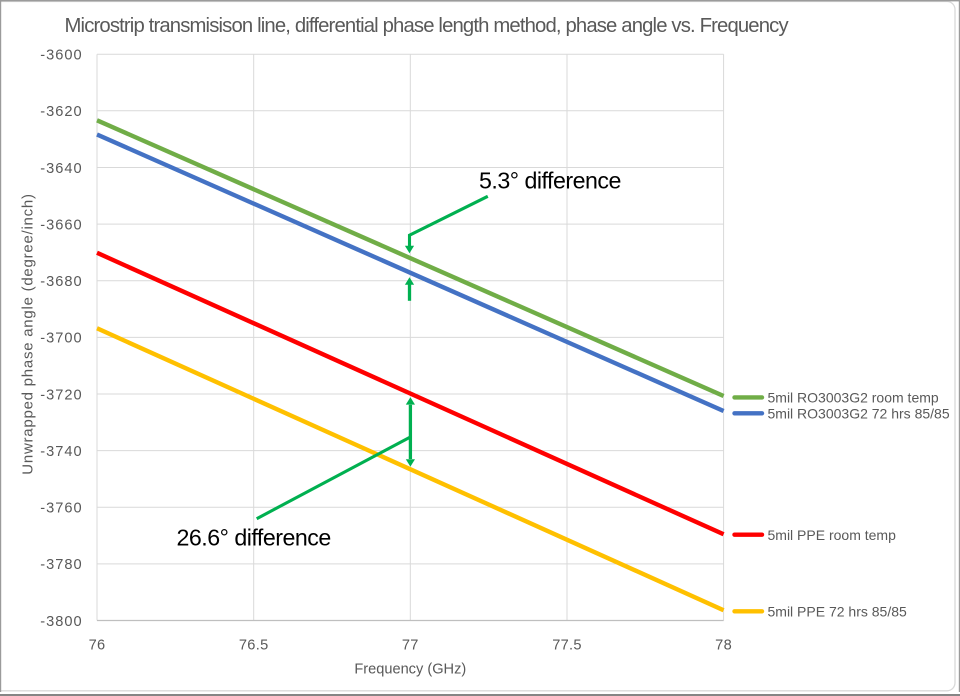 This screenshot has height=696, width=960. I want to click on svg-text: 5mil RO3003G2 room temp, so click(853, 398).